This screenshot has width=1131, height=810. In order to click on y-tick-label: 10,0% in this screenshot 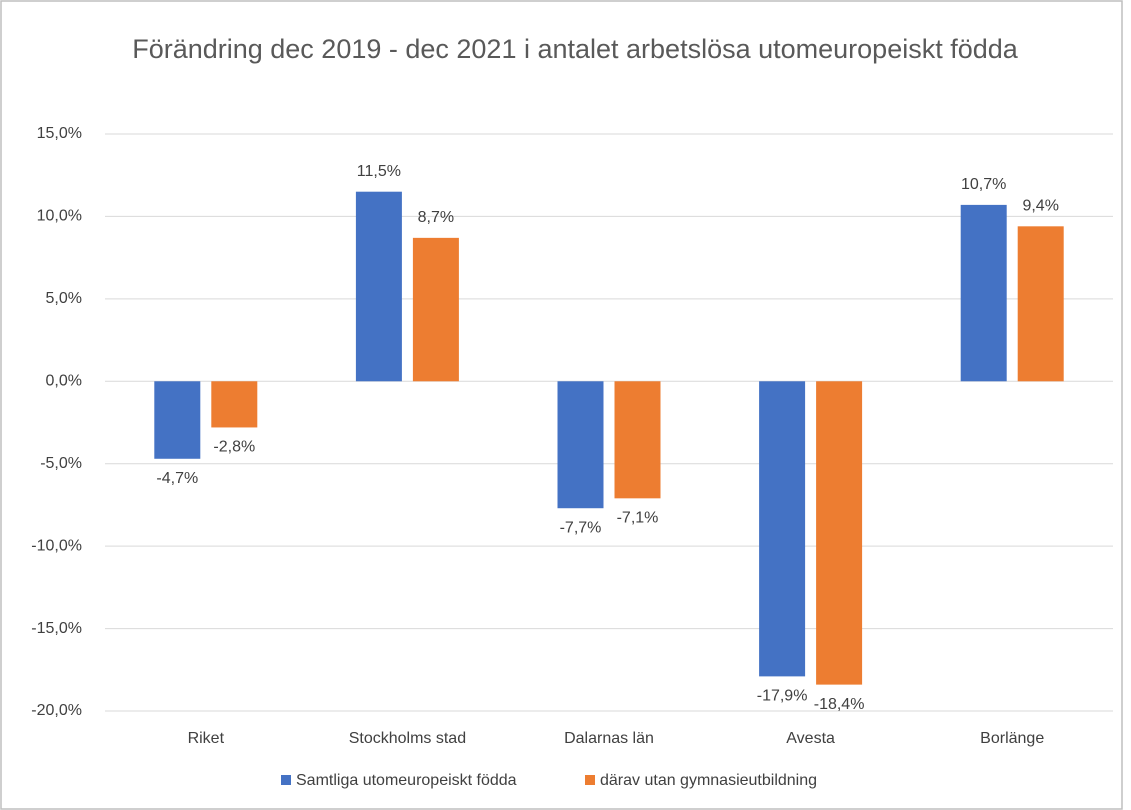, I will do `click(59, 216)`.